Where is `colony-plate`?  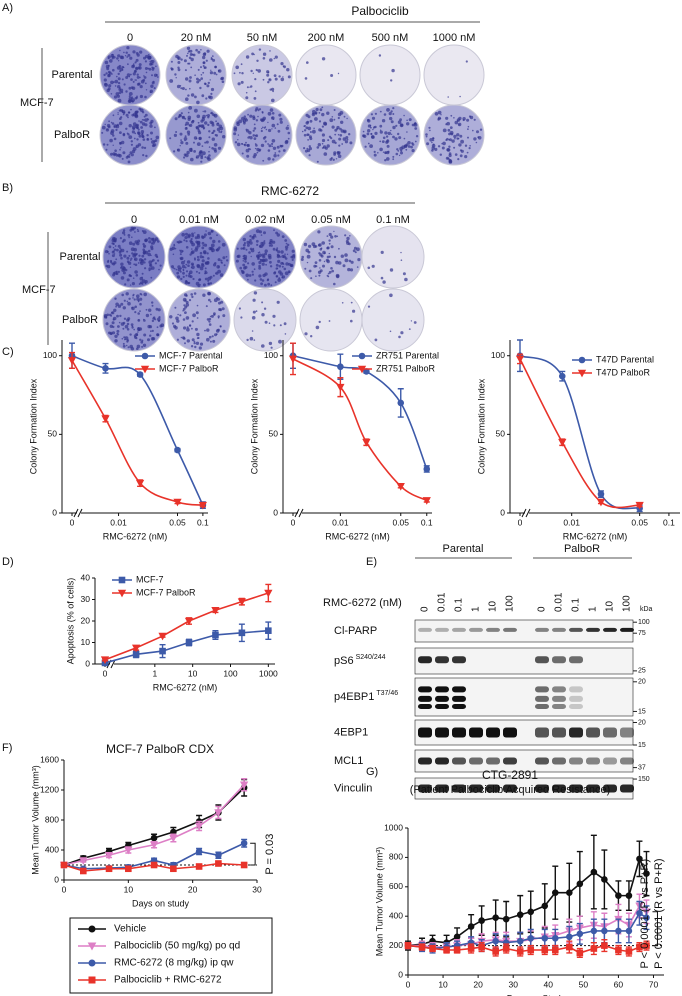
colony-plate is located at coordinates (196, 135).